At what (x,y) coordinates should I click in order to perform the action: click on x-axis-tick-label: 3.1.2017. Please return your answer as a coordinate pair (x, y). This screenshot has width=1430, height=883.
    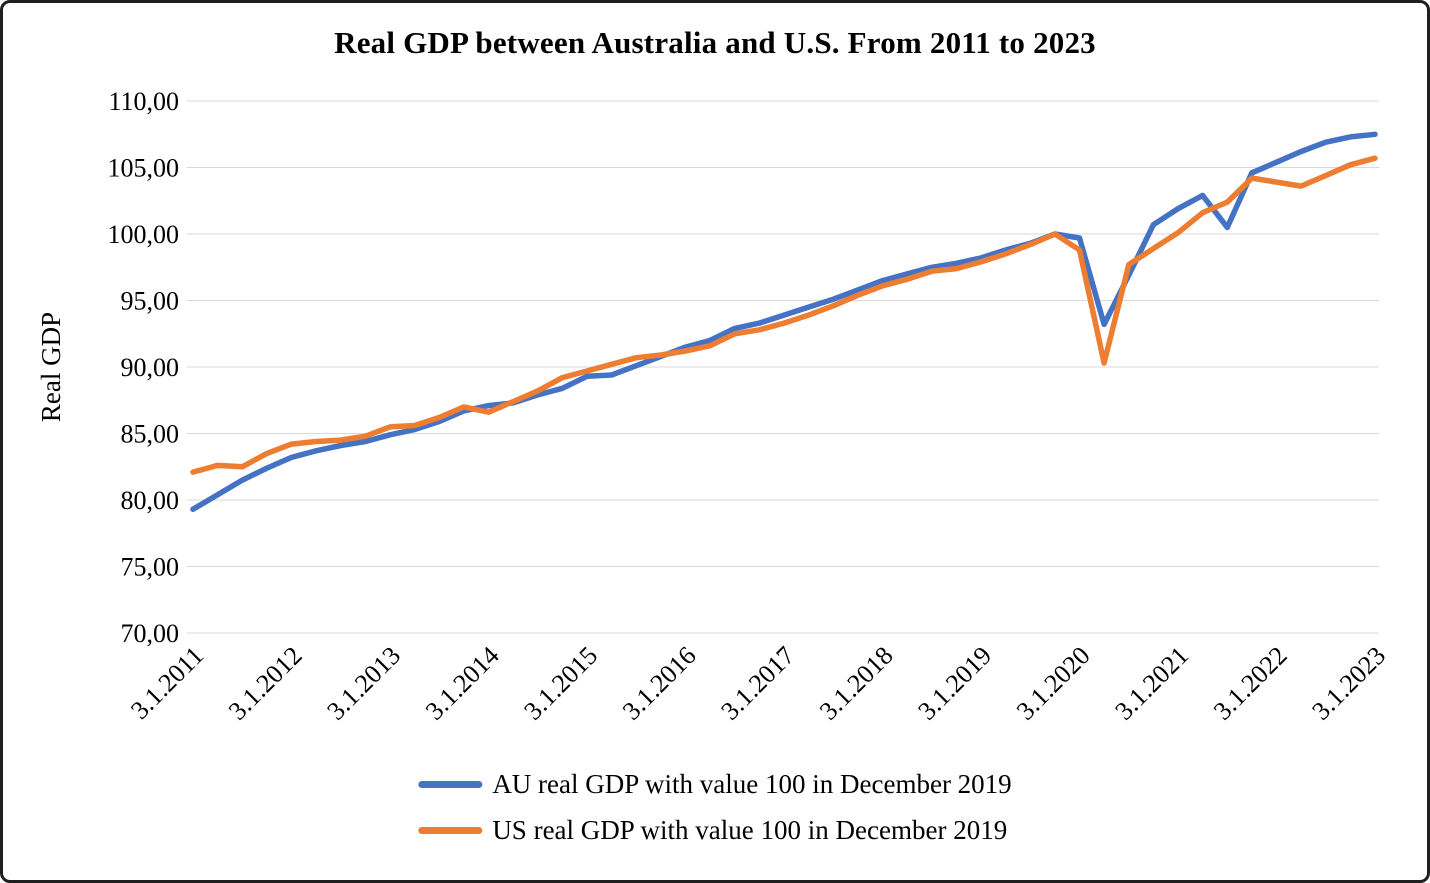
    Looking at the image, I should click on (757, 683).